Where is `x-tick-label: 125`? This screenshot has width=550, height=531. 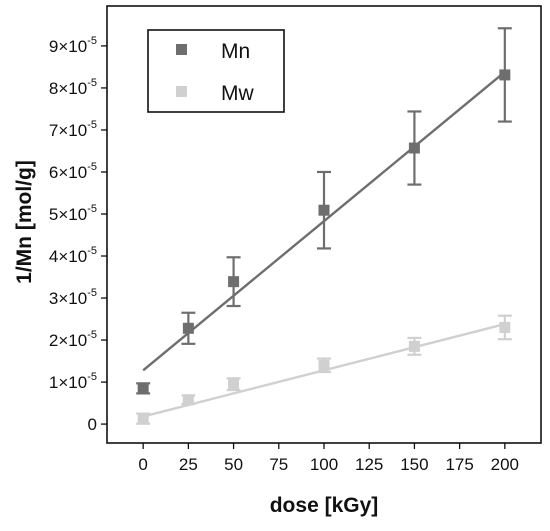
x-tick-label: 125 is located at coordinates (369, 464).